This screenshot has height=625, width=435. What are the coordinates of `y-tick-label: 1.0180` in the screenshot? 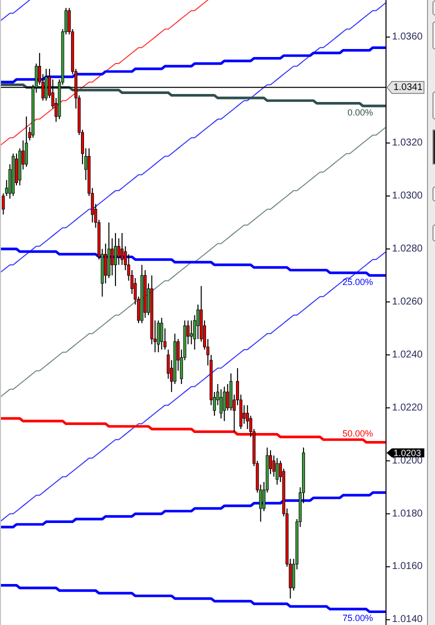 It's located at (408, 514).